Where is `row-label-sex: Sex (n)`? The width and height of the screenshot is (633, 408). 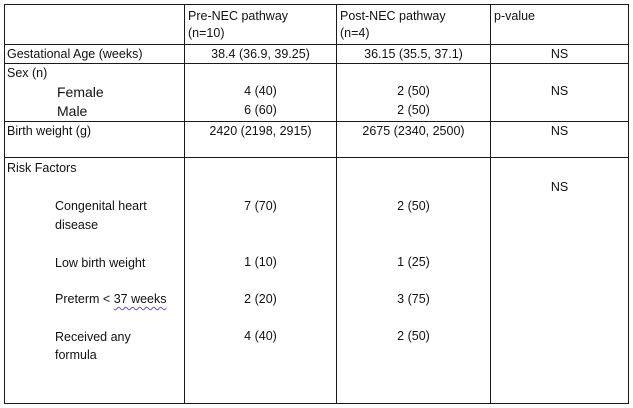 row-label-sex: Sex (n) is located at coordinates (27, 73).